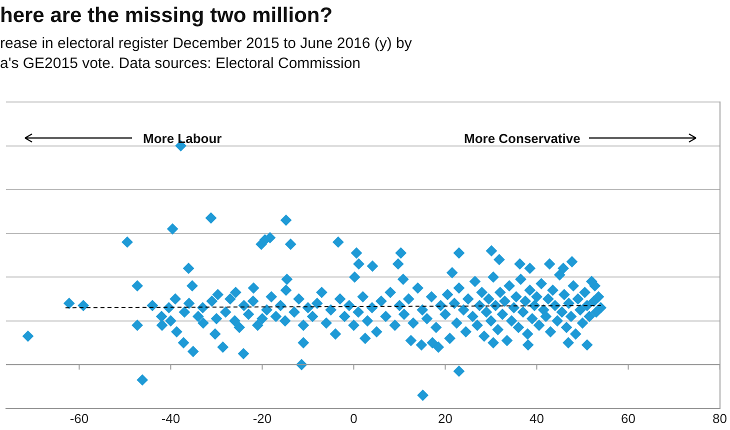 This screenshot has width=730, height=430. I want to click on x-tick-label: 20, so click(445, 418).